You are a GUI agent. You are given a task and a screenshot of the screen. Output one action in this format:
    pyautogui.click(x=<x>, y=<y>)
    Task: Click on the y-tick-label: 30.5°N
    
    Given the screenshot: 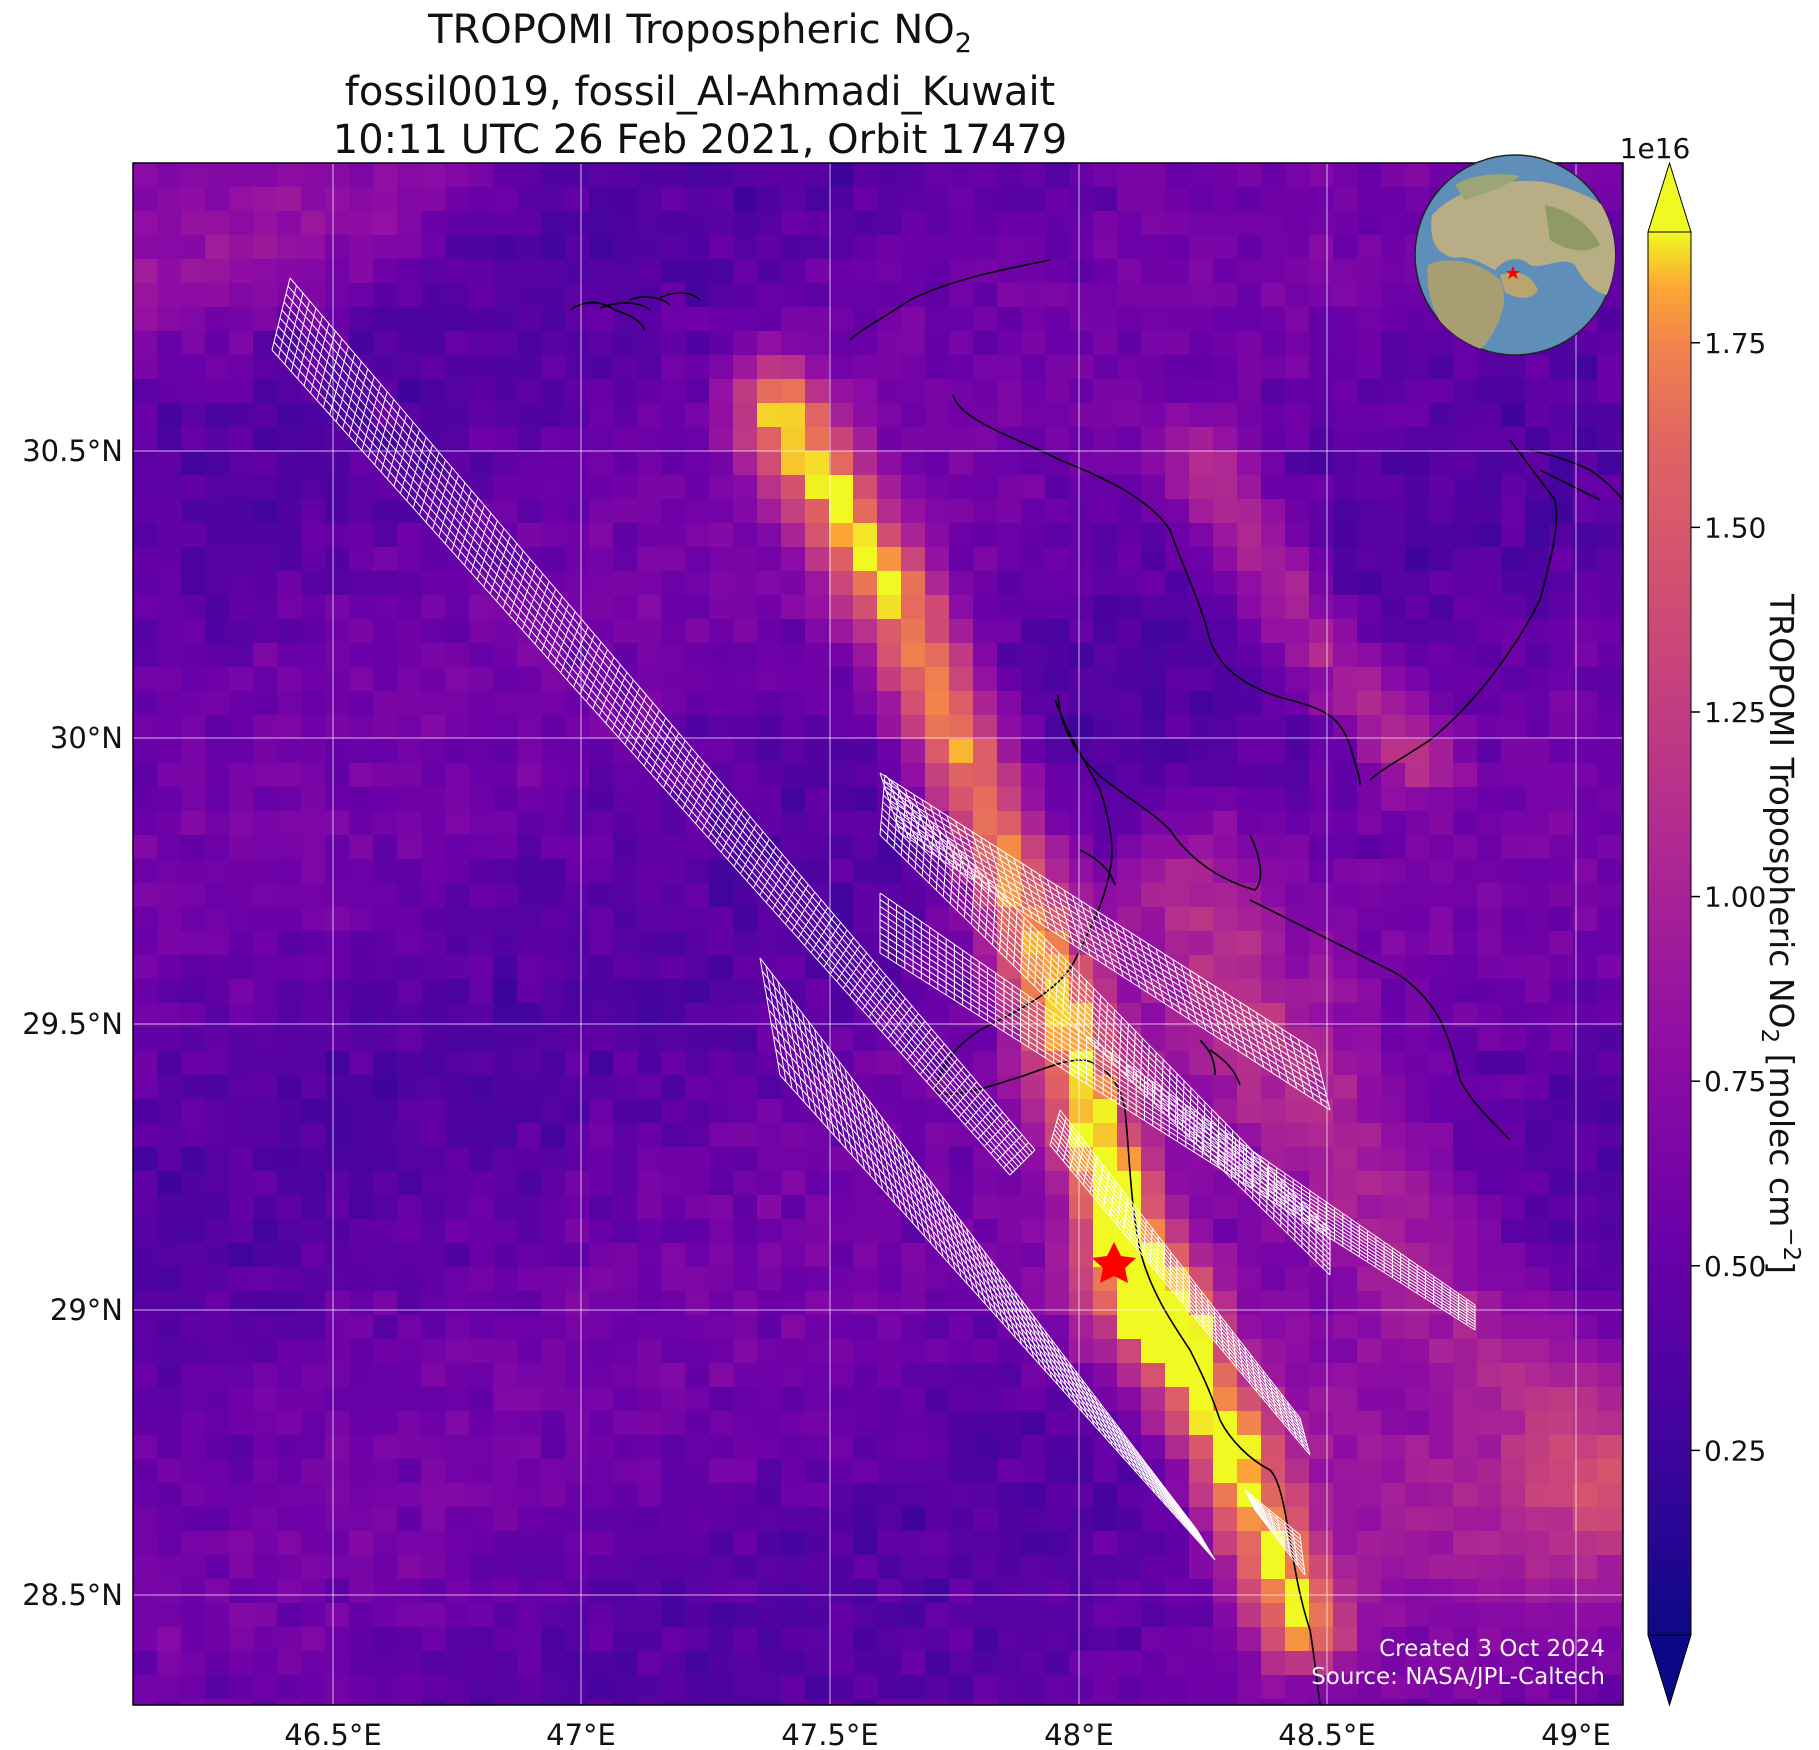 What is the action you would take?
    pyautogui.click(x=72, y=451)
    